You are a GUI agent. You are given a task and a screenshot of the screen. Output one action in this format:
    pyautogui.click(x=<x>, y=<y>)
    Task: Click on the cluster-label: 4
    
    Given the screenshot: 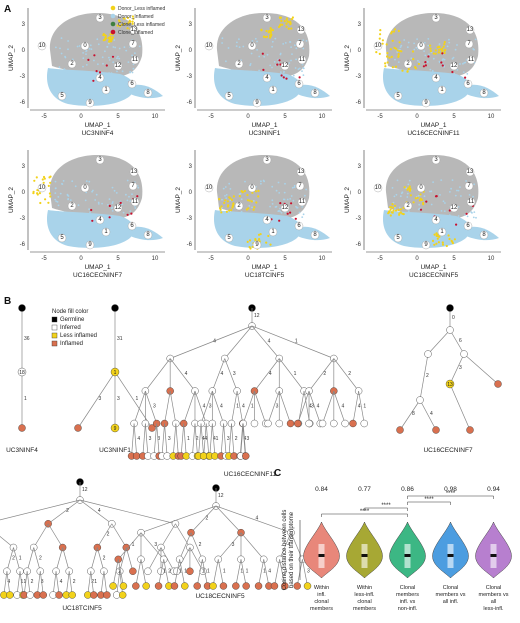 What is the action you would take?
    pyautogui.click(x=267, y=220)
    